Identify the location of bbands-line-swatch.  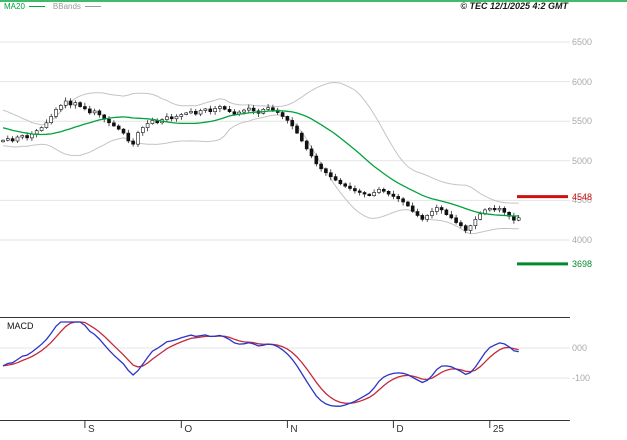
(92, 6).